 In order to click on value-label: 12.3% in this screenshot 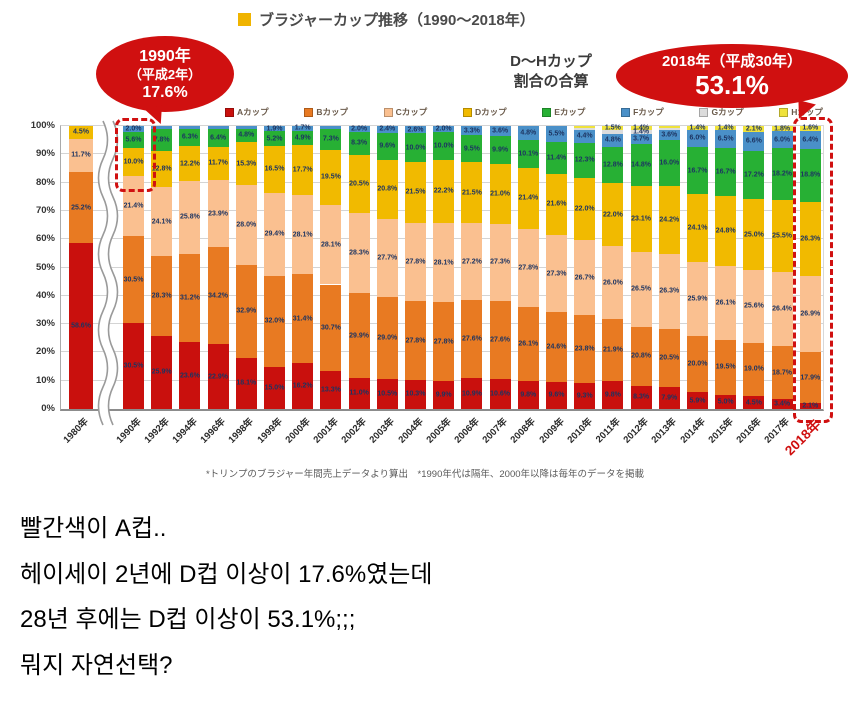, I will do `click(584, 160)`.